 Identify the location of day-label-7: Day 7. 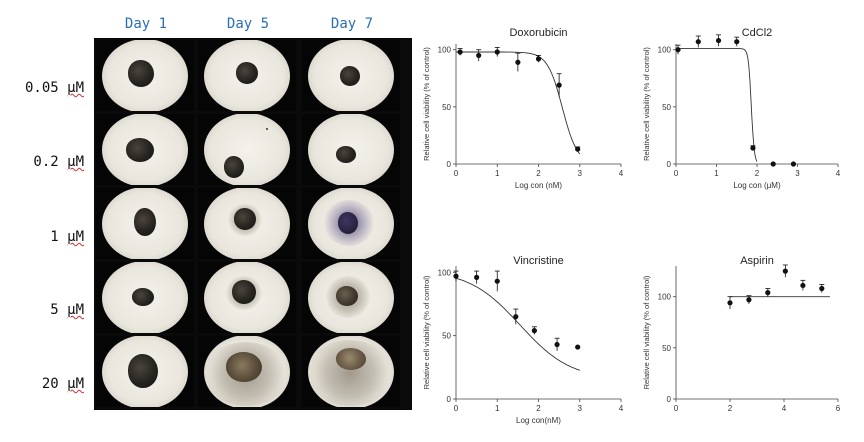
(352, 24).